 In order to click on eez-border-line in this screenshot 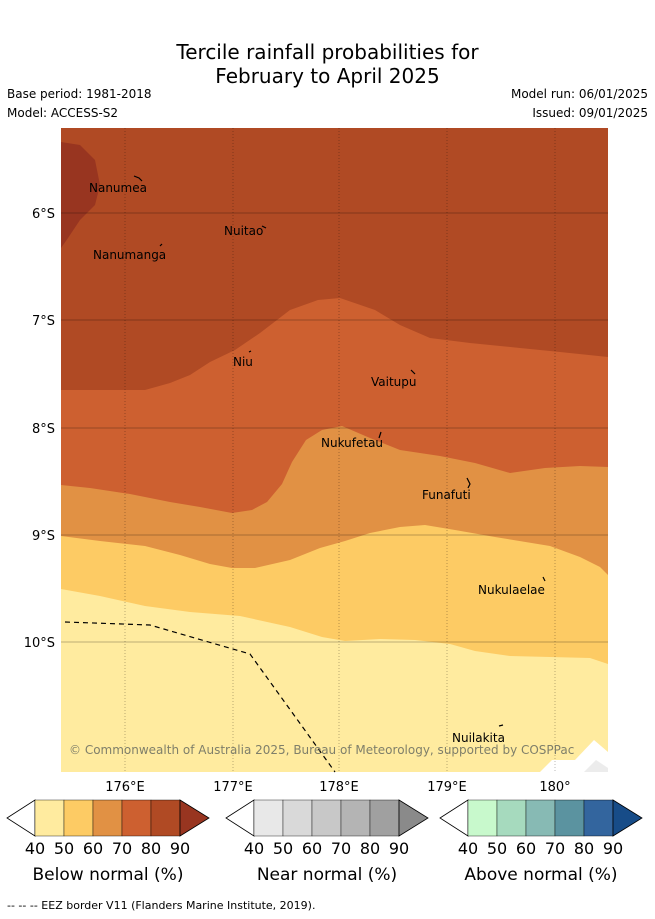, I will do `click(200, 697)`.